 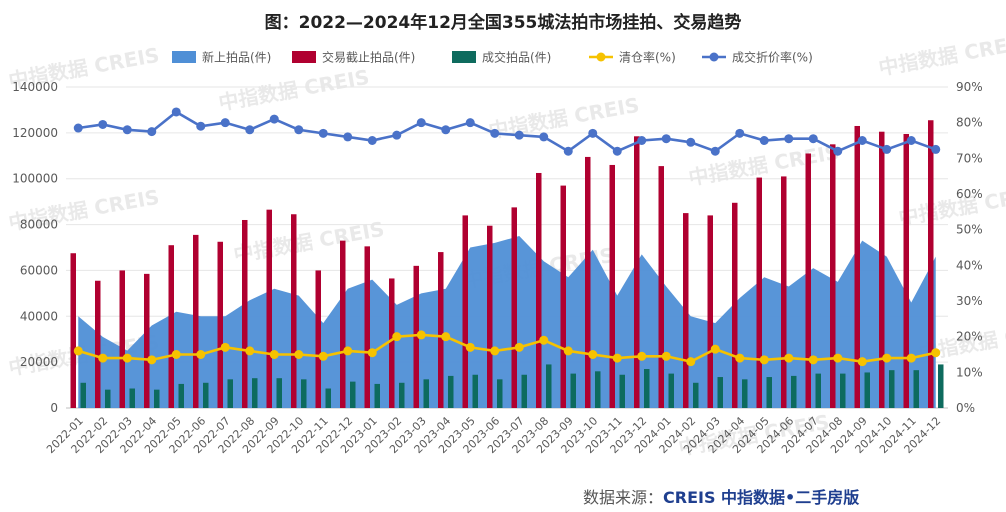 What do you see at coordinates (54, 408) in the screenshot?
I see `y-left-tick-label: 0` at bounding box center [54, 408].